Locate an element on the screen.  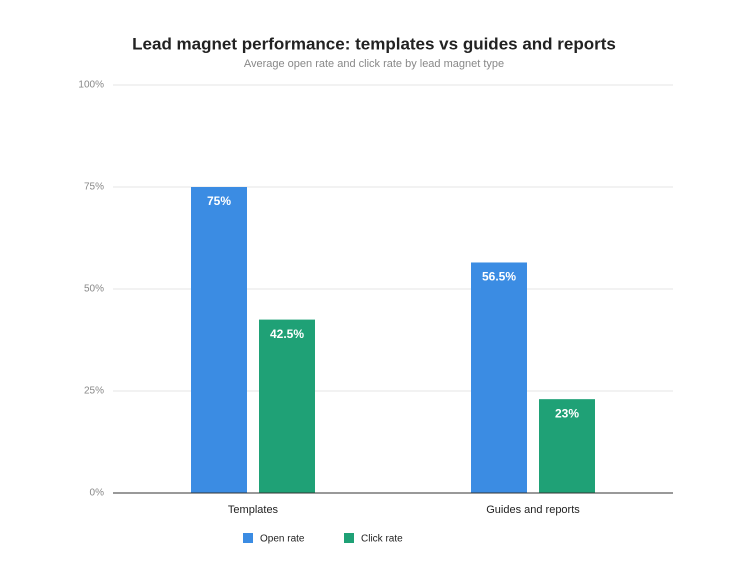
y-tick-label: 75% is located at coordinates (94, 187).